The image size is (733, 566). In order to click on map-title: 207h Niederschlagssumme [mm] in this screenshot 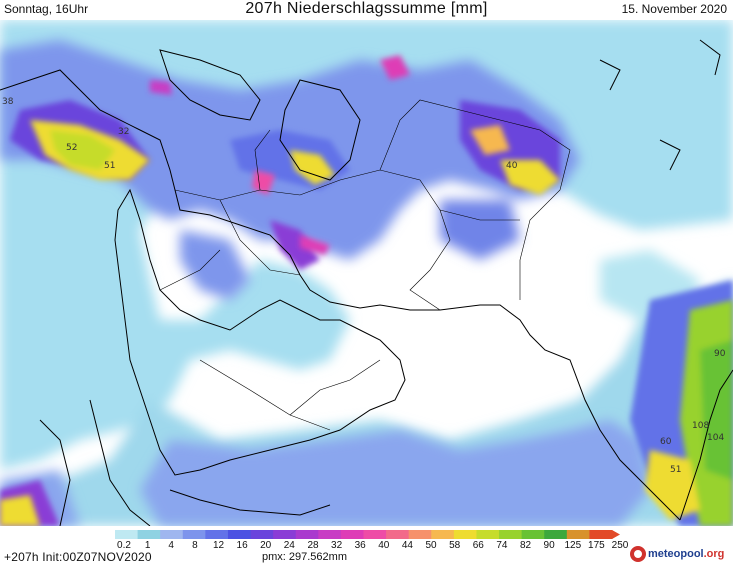, I will do `click(366, 8)`.